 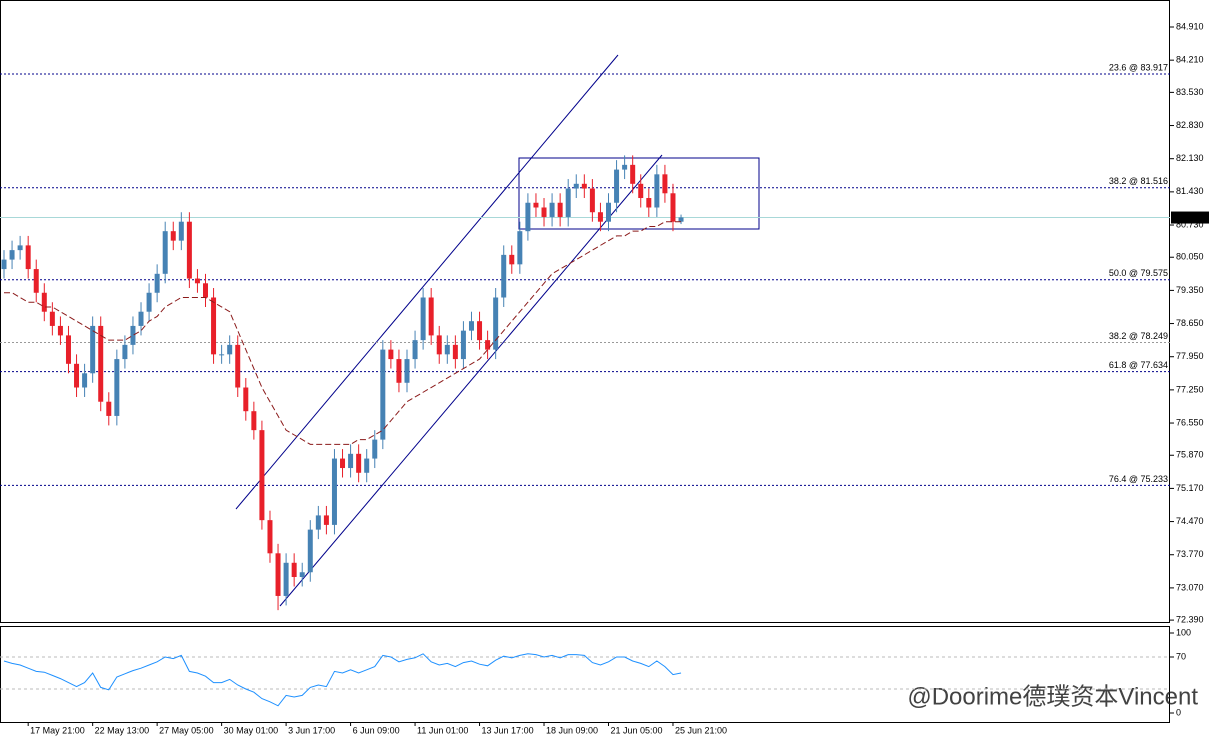 What do you see at coordinates (251, 730) in the screenshot?
I see `x-tick-label: 30 May 01:00` at bounding box center [251, 730].